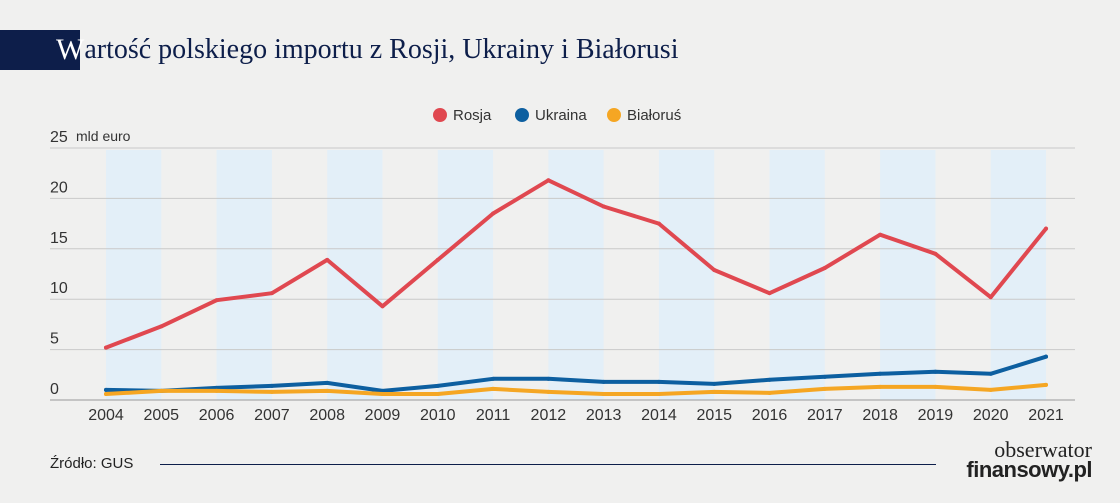 The width and height of the screenshot is (1120, 503). What do you see at coordinates (59, 288) in the screenshot?
I see `y-tick-label: 10` at bounding box center [59, 288].